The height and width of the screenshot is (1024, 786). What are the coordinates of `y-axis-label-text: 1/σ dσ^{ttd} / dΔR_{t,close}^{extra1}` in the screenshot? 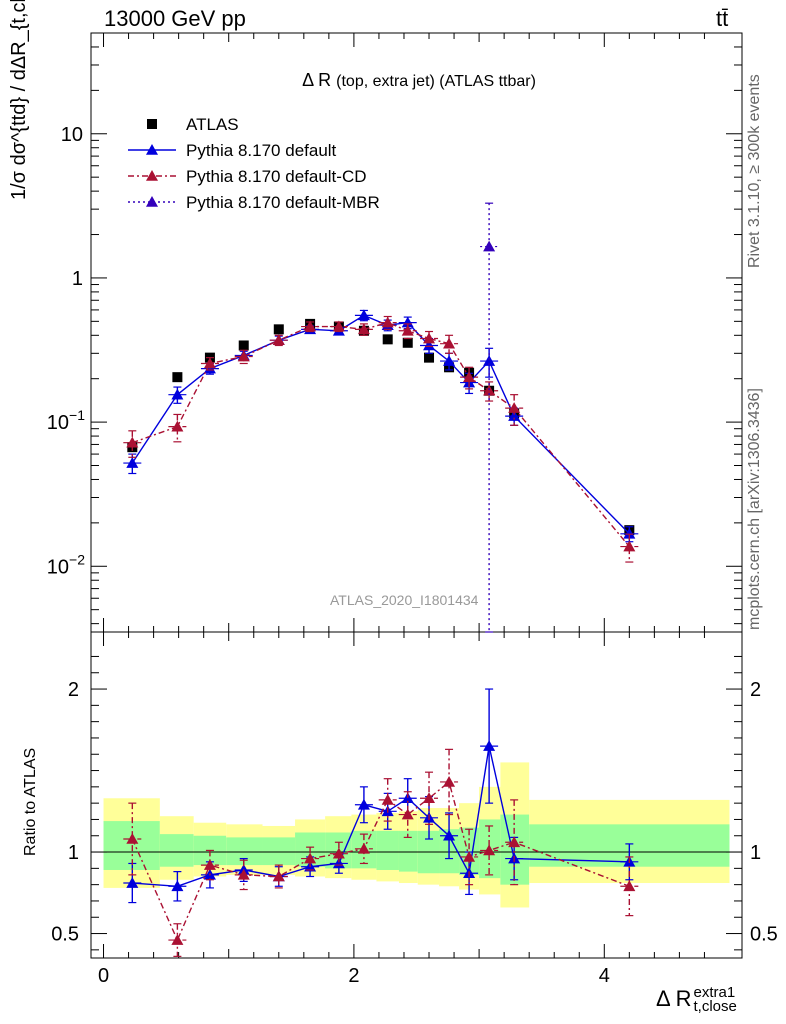 It's located at (19, 100).